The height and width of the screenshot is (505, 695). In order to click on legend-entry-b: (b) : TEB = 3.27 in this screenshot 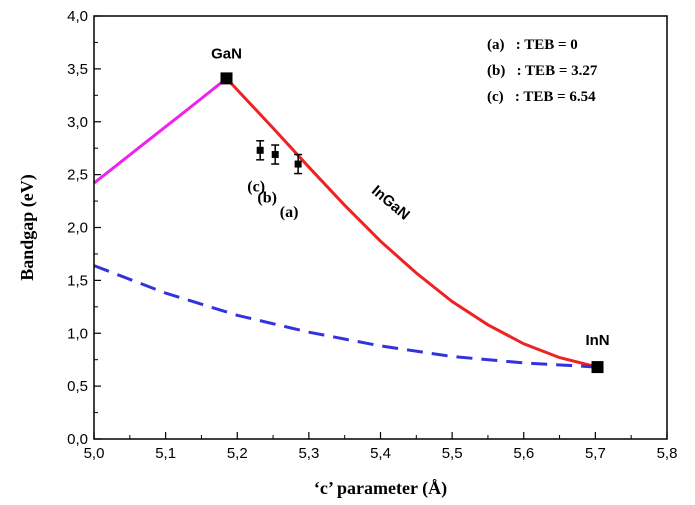, I will do `click(542, 71)`.